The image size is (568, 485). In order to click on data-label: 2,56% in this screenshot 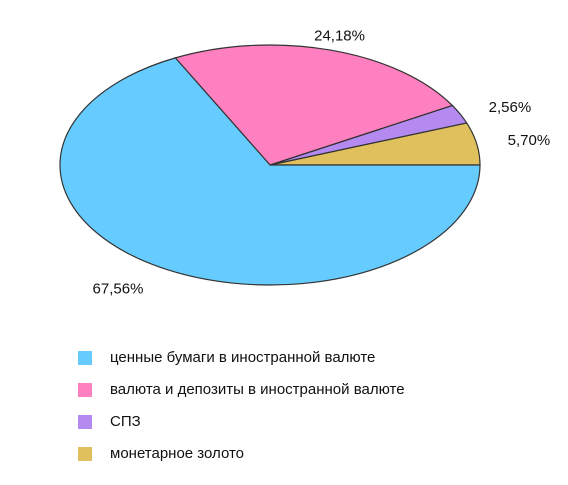, I will do `click(510, 107)`.